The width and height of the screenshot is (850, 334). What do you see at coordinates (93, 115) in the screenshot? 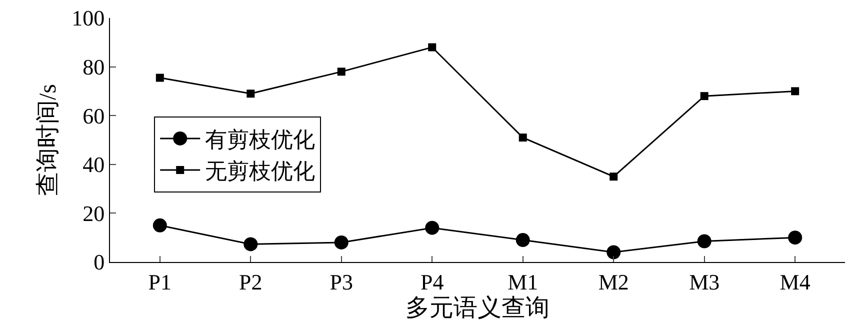
I see `y-tick-label: 60` at bounding box center [93, 115].